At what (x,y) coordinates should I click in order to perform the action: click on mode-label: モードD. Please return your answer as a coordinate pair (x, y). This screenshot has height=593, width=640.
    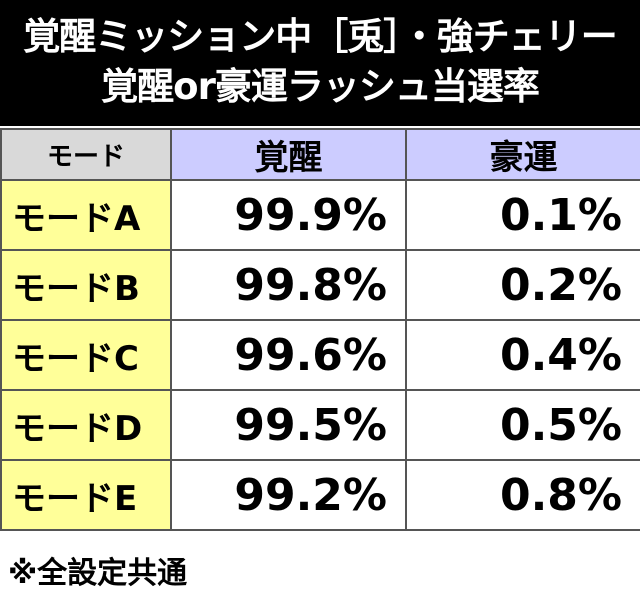
    Looking at the image, I should click on (86, 425).